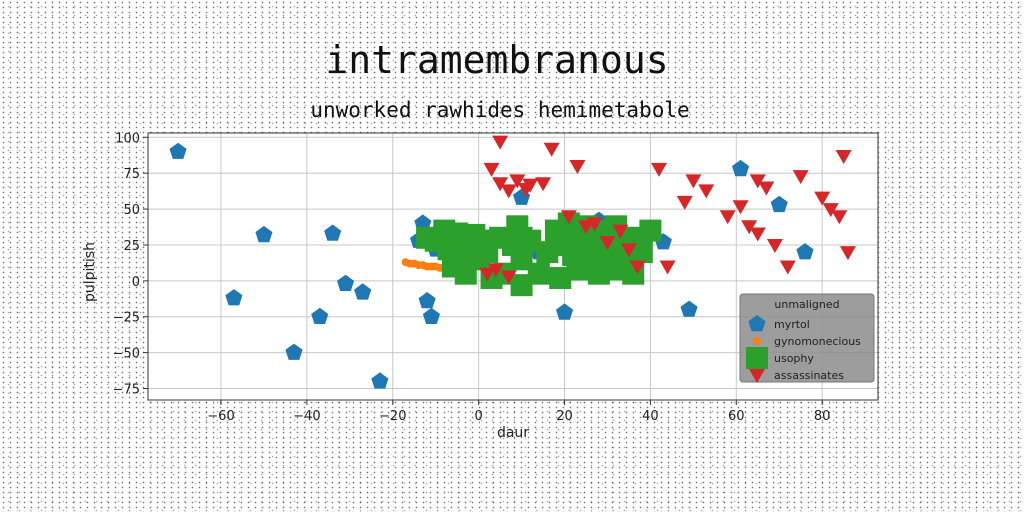  I want to click on x-tick-label: 40, so click(650, 416).